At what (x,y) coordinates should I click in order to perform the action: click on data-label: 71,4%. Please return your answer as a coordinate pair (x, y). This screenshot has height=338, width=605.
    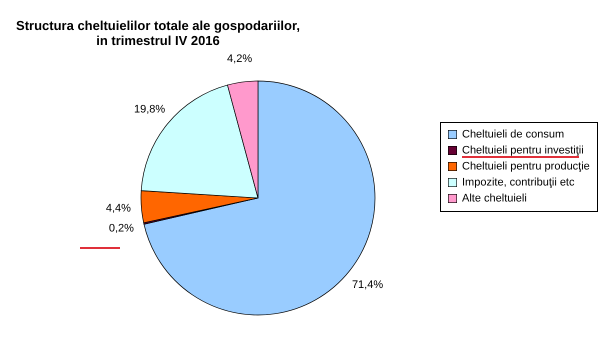
    Looking at the image, I should click on (368, 285).